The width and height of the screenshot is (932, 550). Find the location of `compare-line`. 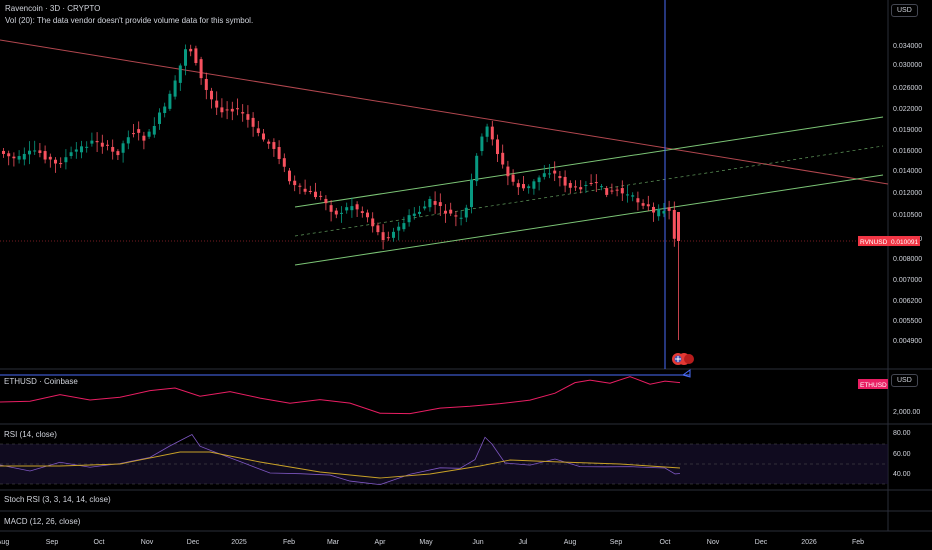

compare-line is located at coordinates (340, 395).